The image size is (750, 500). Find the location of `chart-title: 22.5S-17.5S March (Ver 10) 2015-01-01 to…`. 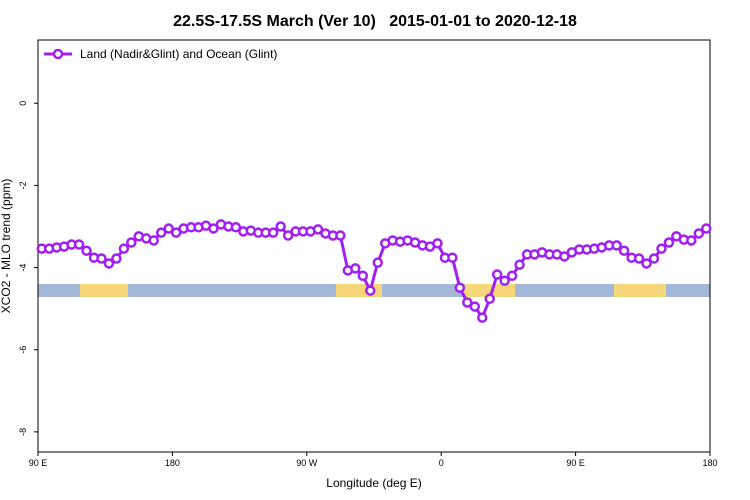

chart-title: 22.5S-17.5S March (Ver 10) 2015-01-01 to… is located at coordinates (375, 21).